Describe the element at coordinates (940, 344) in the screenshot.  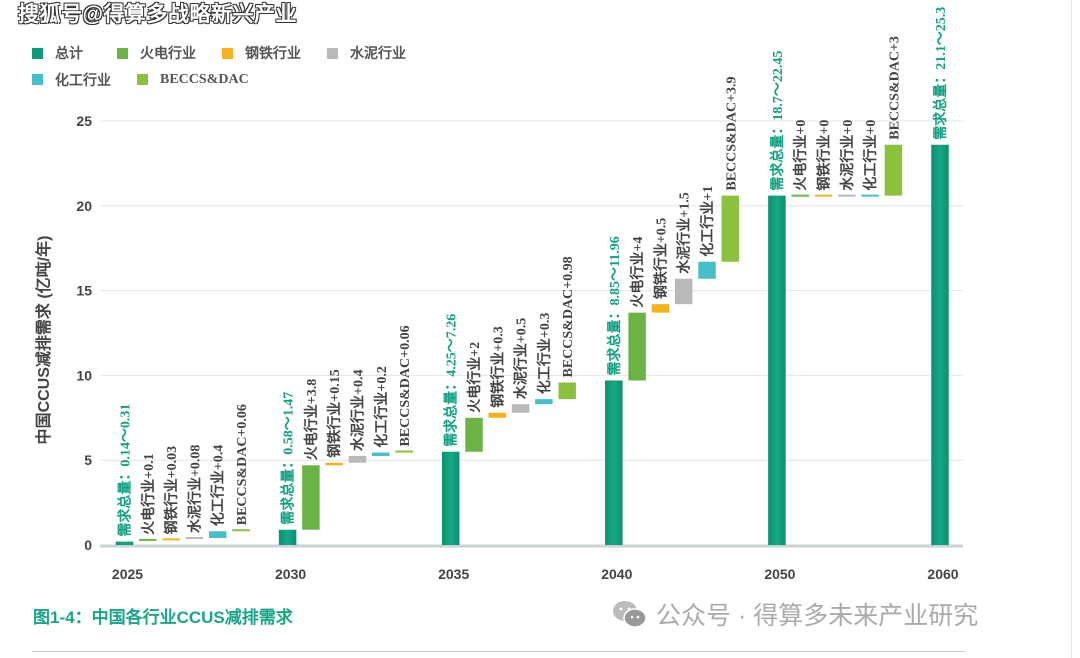
I see `bar-total-2060` at that location.